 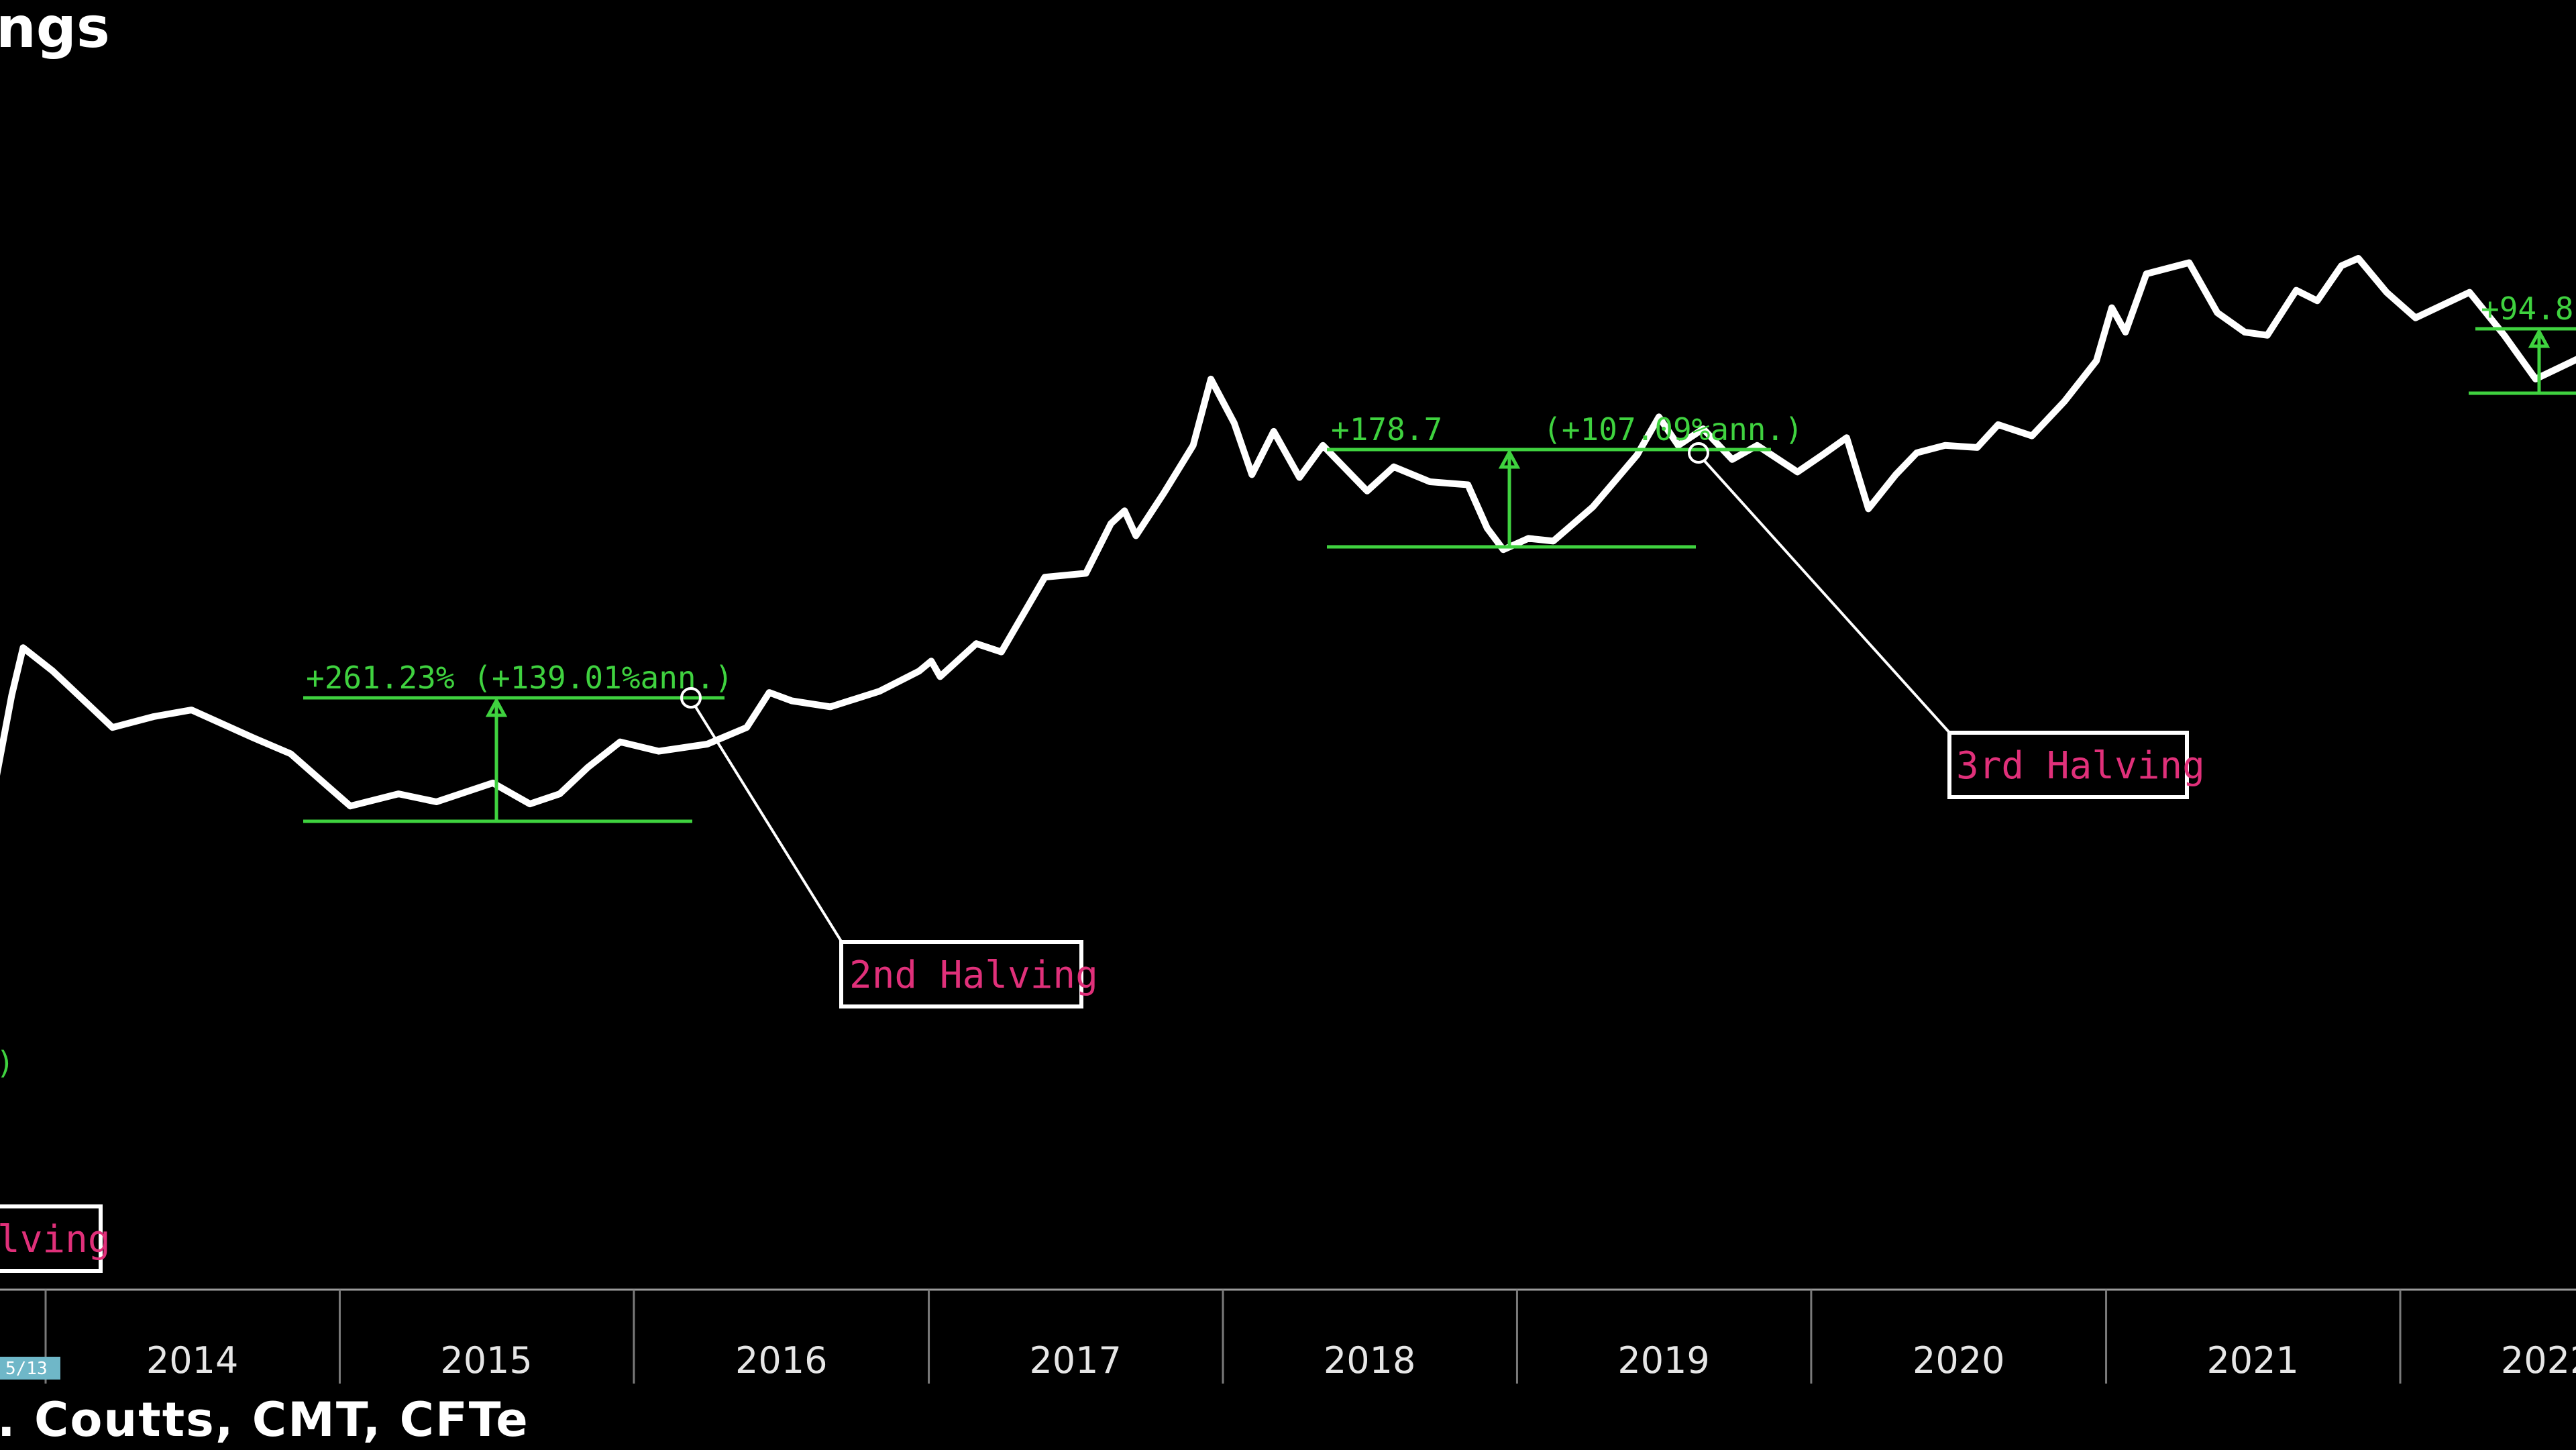 What do you see at coordinates (496, 707) in the screenshot?
I see `annotation-1-arrow-icon` at bounding box center [496, 707].